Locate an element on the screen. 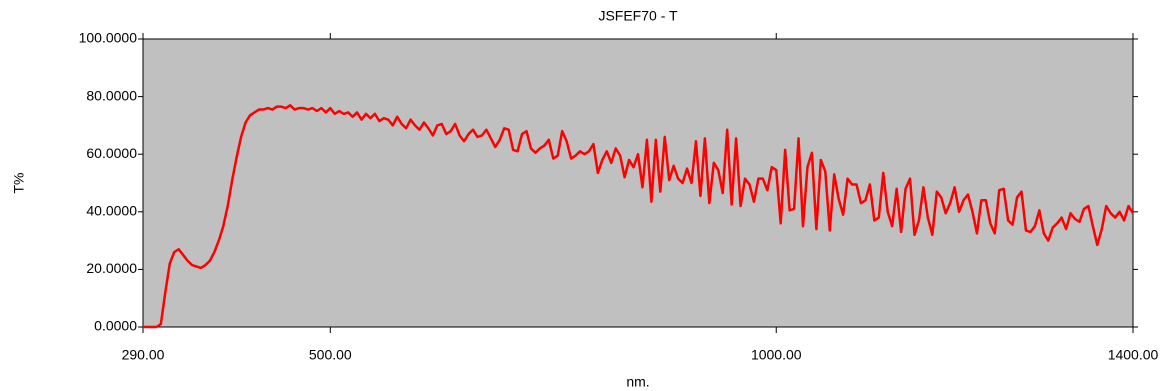 This screenshot has width=1173, height=391. y-tick-label: 20.0000 is located at coordinates (111, 268).